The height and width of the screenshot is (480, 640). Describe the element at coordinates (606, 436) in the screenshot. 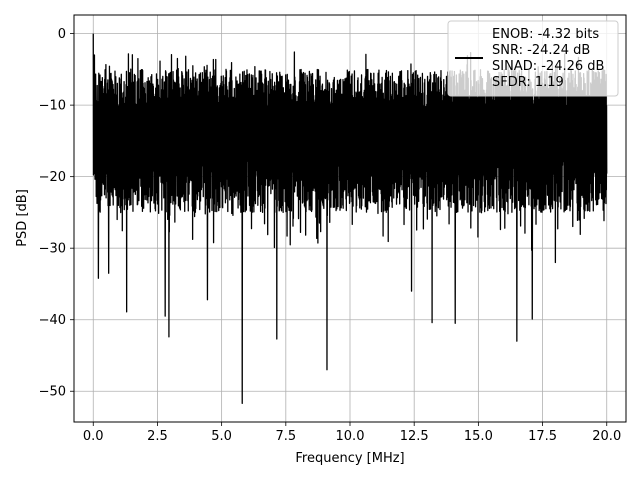

I see `x-tick-label: 20.0` at that location.